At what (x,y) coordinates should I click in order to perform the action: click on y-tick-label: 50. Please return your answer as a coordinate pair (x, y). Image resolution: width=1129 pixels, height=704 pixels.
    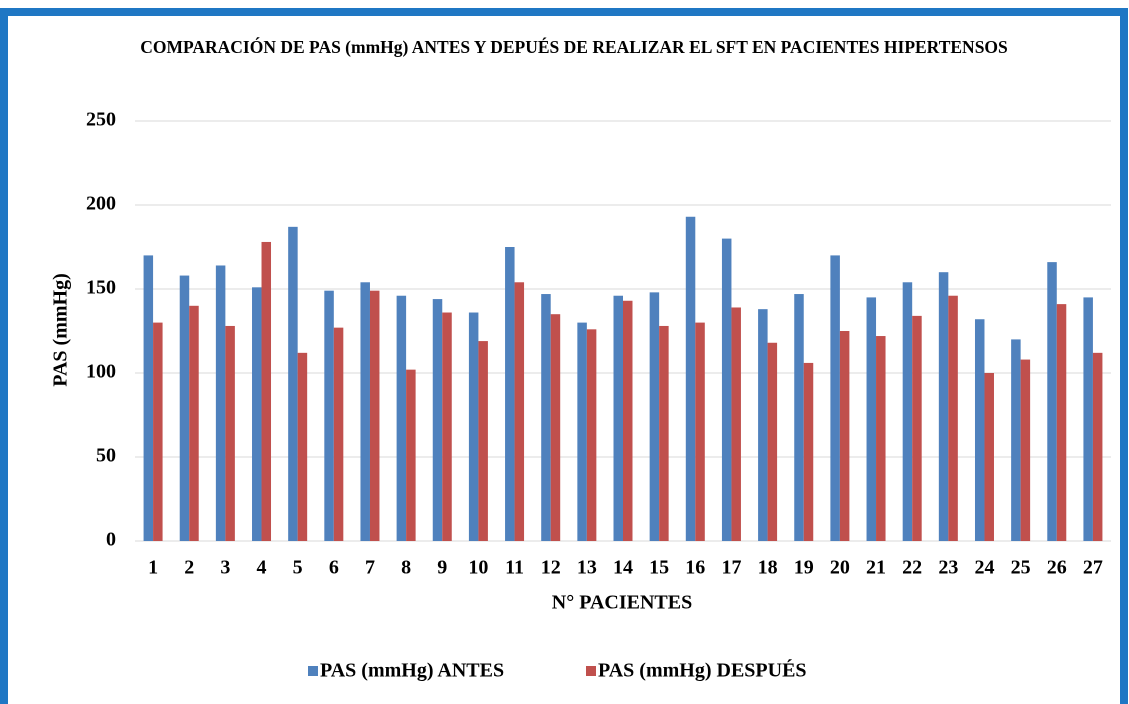
    Looking at the image, I should click on (106, 456).